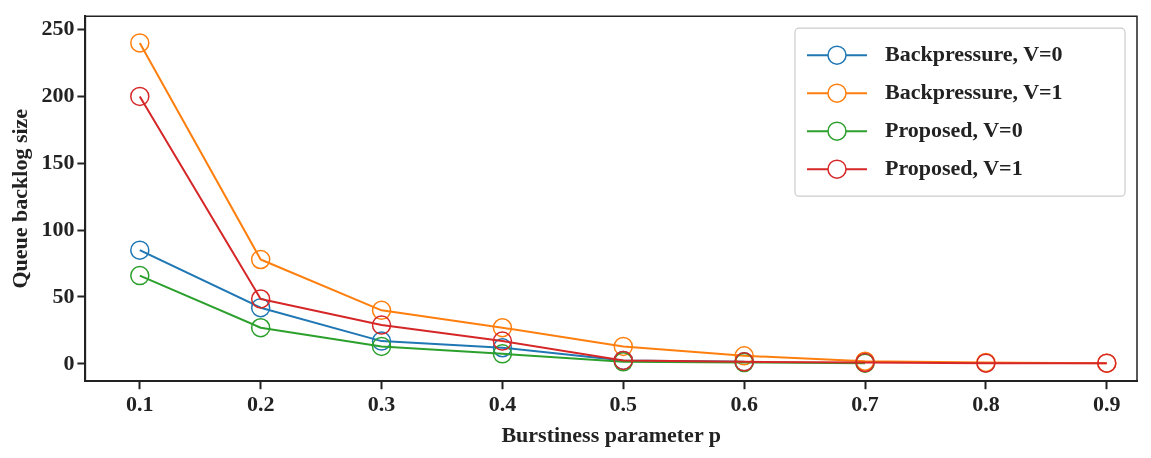 Image resolution: width=1151 pixels, height=458 pixels. Describe the element at coordinates (140, 404) in the screenshot. I see `x-tick-label: 0.1` at that location.